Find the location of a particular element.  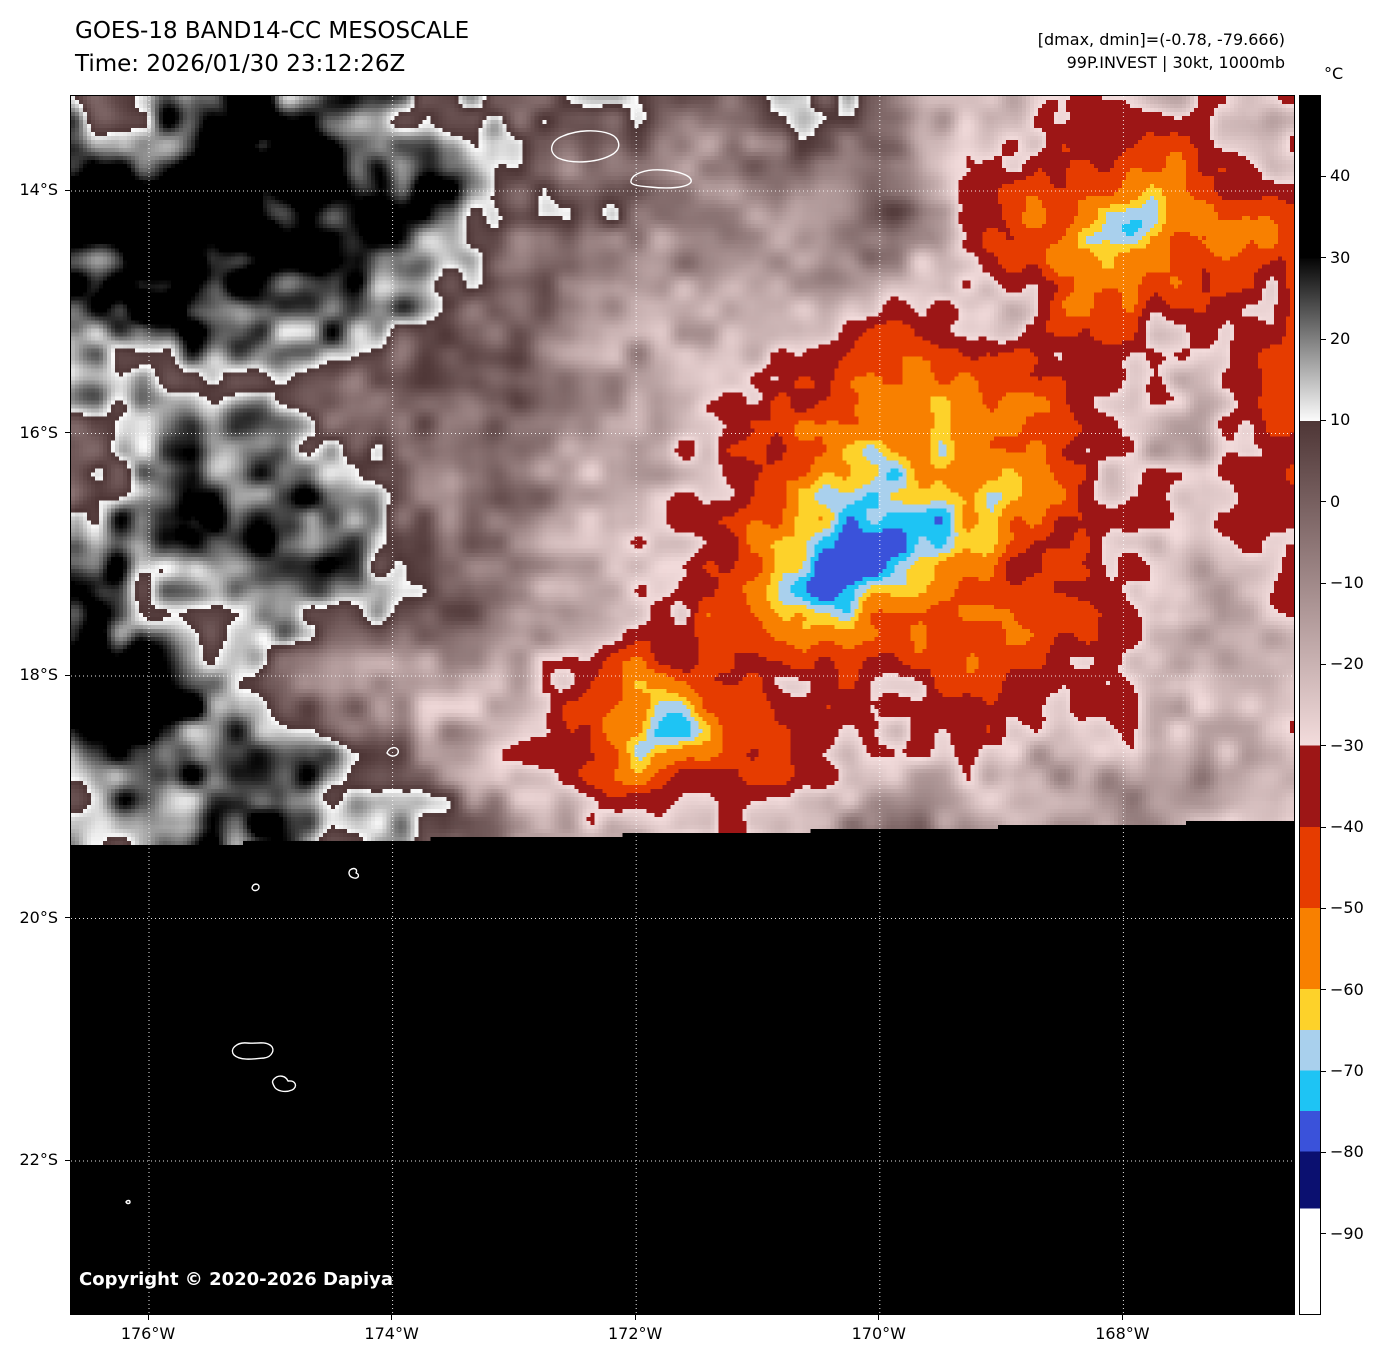

colorbar-tick-label: 40 is located at coordinates (1340, 176).